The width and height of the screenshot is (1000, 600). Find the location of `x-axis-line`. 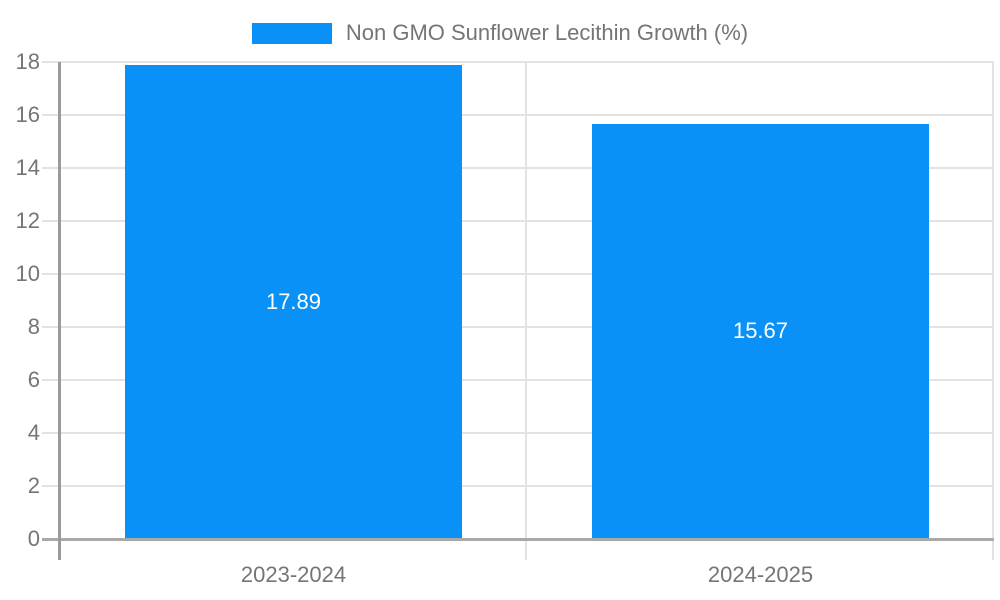

x-axis-line is located at coordinates (518, 539).